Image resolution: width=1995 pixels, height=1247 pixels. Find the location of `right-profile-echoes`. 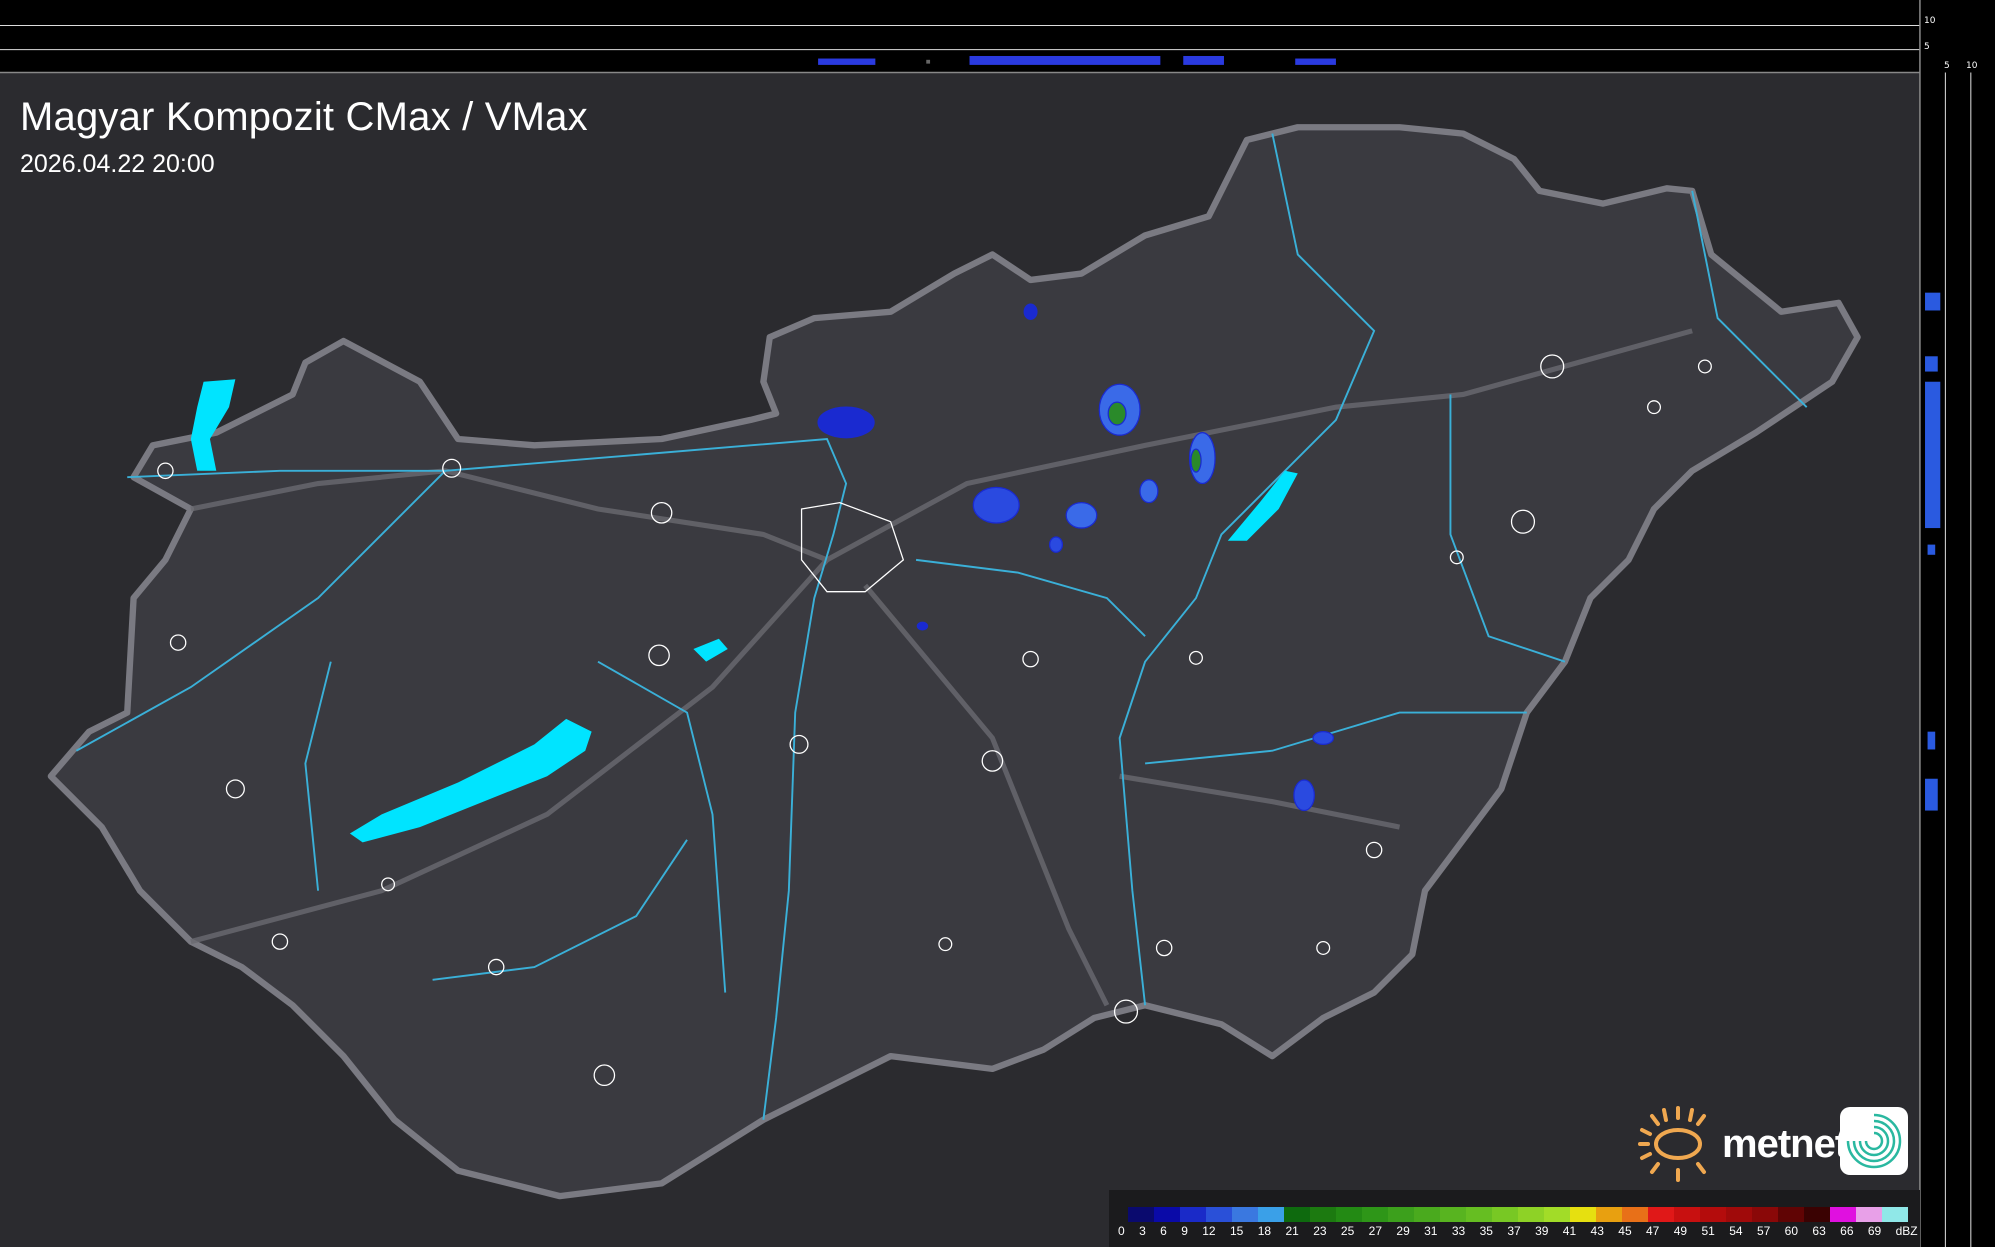

right-profile-echoes is located at coordinates (1933, 551).